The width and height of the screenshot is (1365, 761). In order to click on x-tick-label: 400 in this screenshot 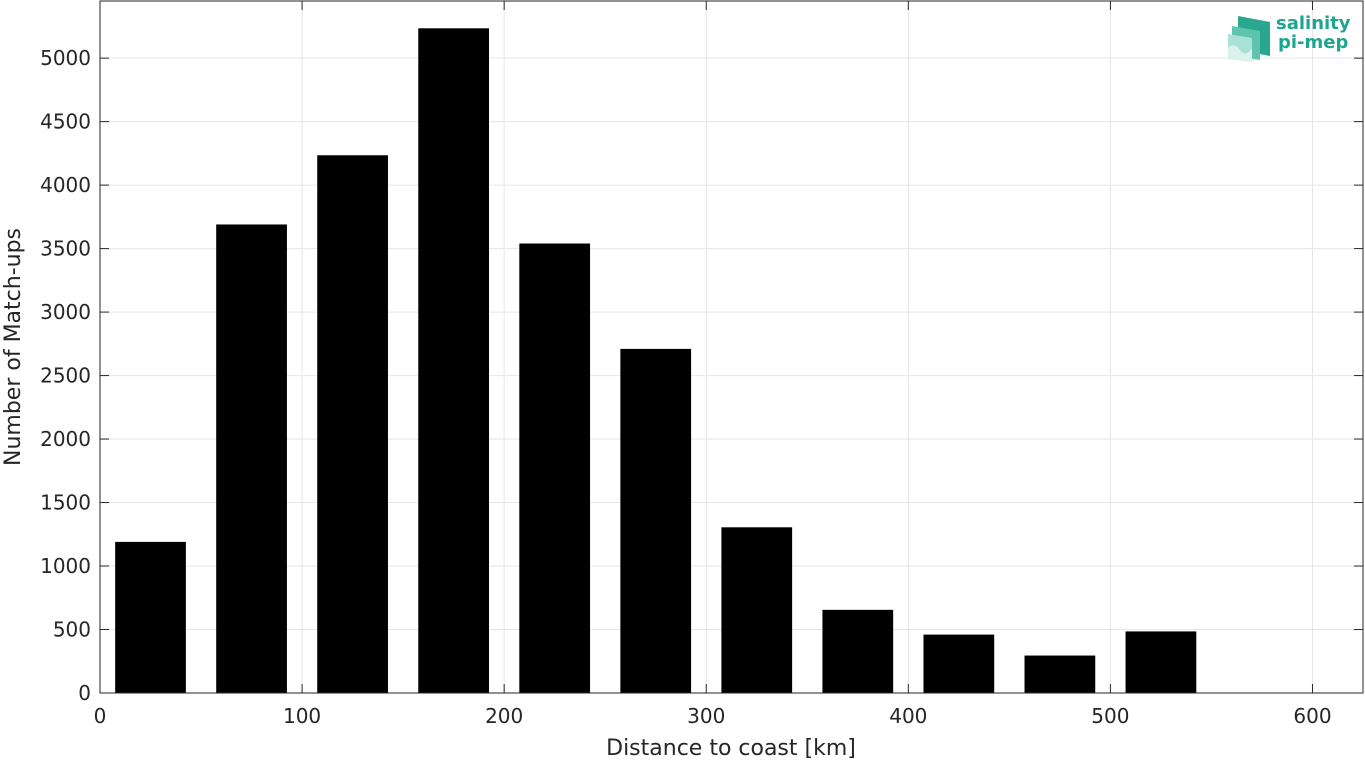, I will do `click(908, 716)`.